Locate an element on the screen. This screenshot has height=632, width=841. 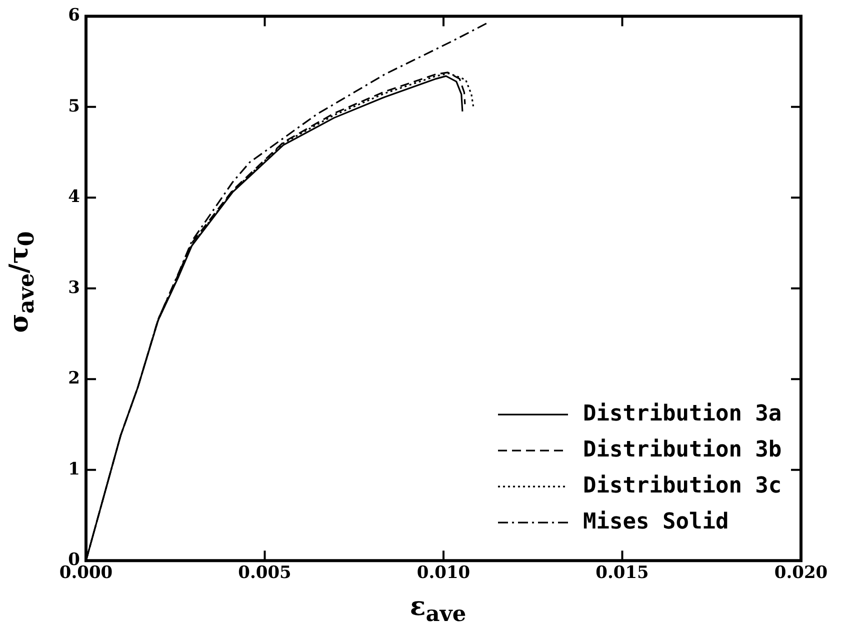
x-tick-label: 0.020 is located at coordinates (801, 573).